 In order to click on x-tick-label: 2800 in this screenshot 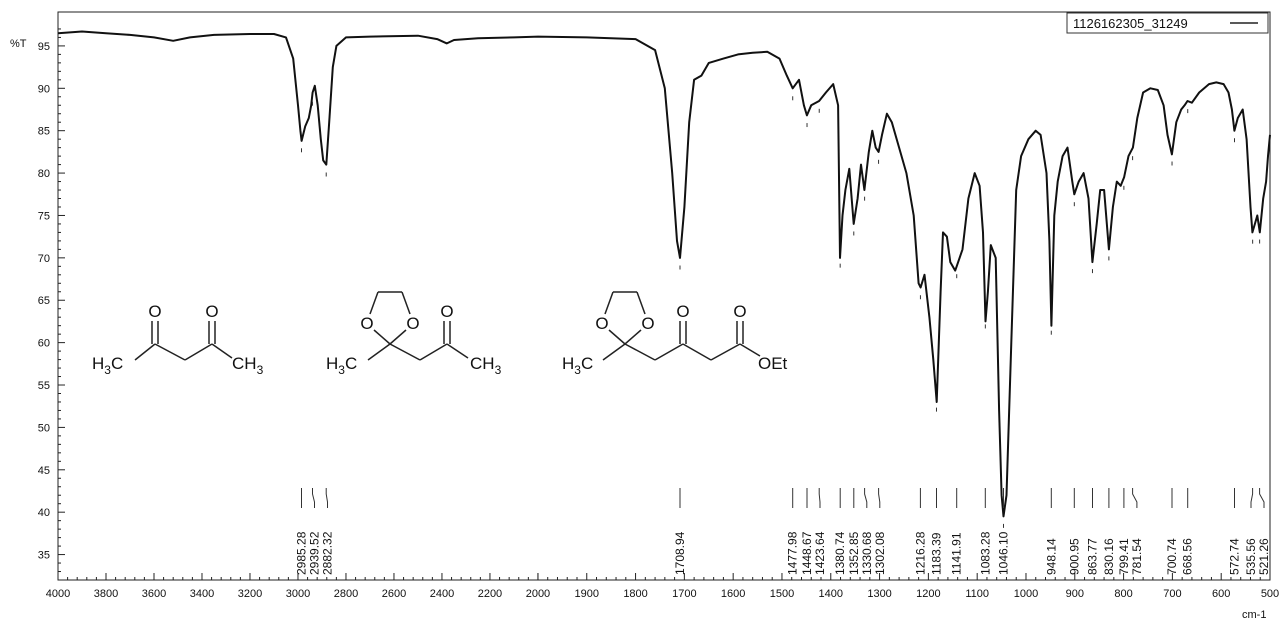, I will do `click(346, 594)`.